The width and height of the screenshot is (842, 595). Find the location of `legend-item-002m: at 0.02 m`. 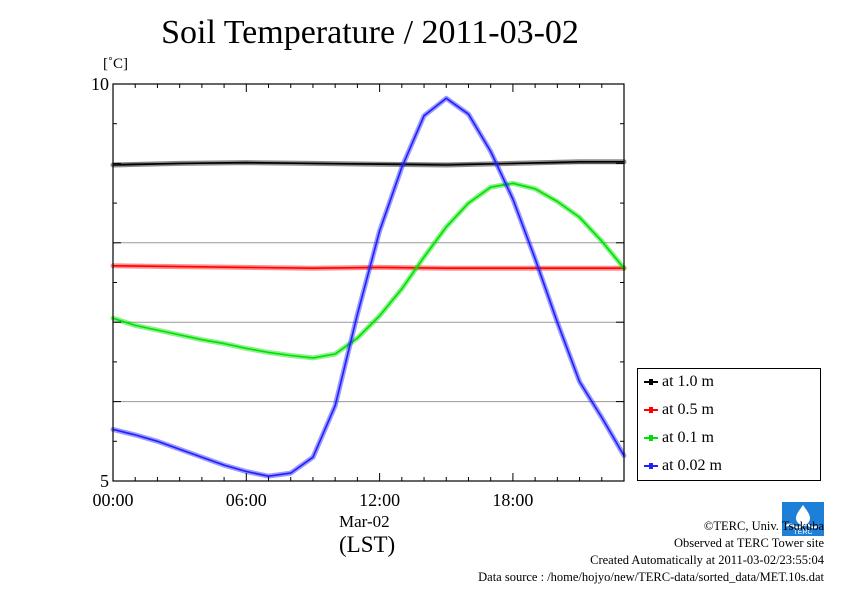

legend-item-002m: at 0.02 m is located at coordinates (683, 466).